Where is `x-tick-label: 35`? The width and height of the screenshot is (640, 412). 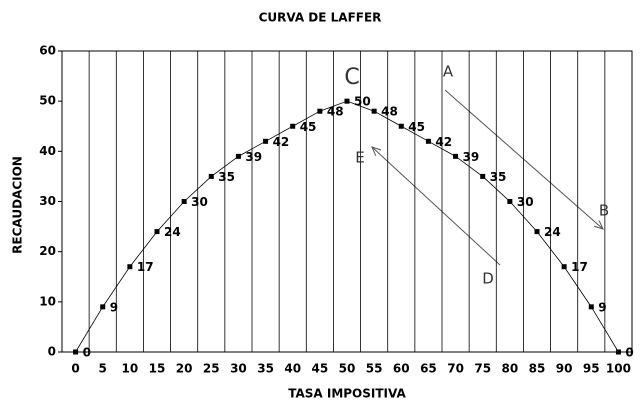
x-tick-label: 35 is located at coordinates (265, 369).